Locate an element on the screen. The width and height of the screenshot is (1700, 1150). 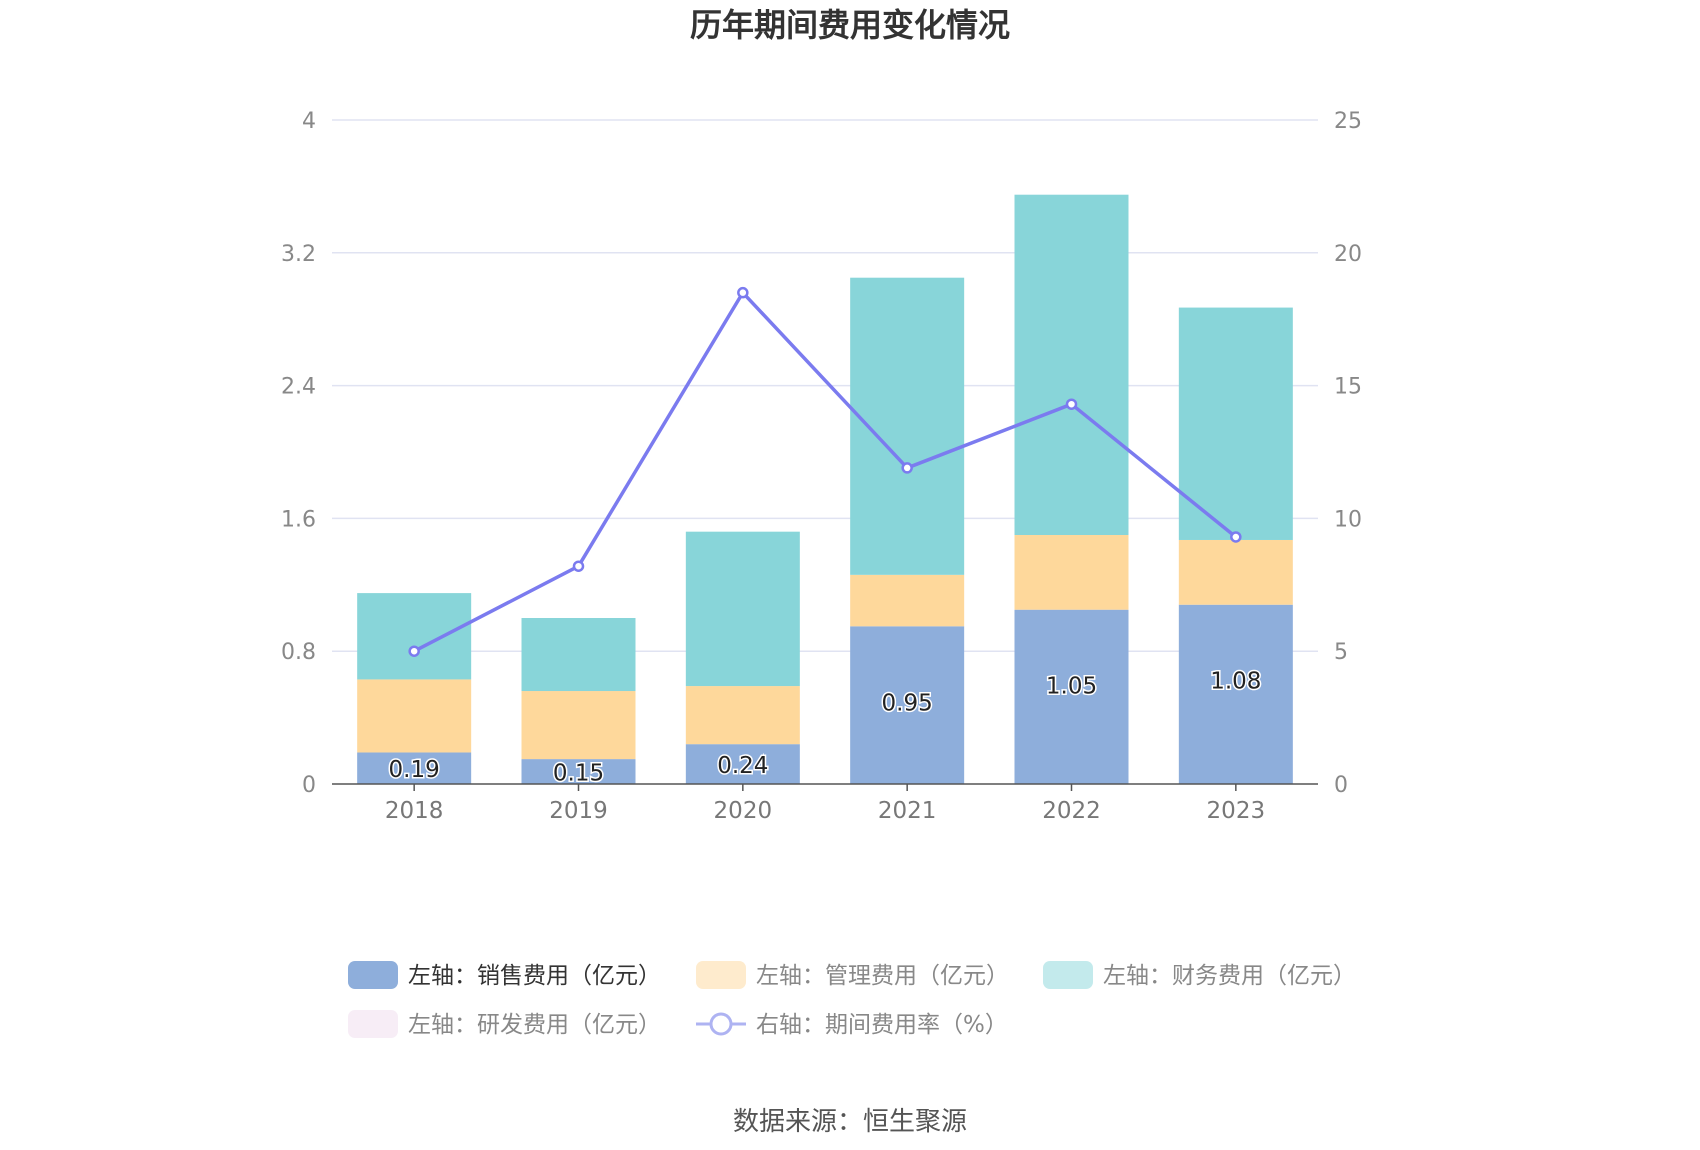
legend-item: 左轴：销售费用（亿元） is located at coordinates (504, 975).